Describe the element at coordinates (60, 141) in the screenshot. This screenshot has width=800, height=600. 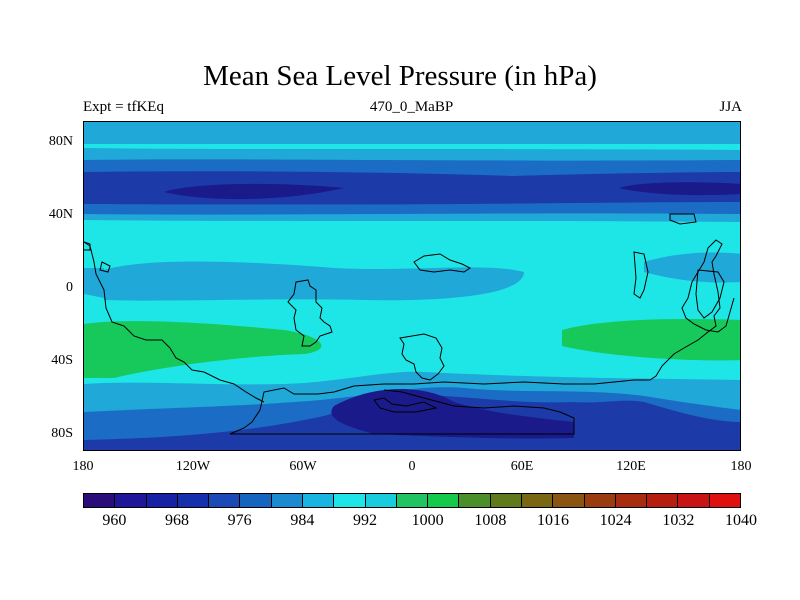
I see `ytick-80n: 80N` at that location.